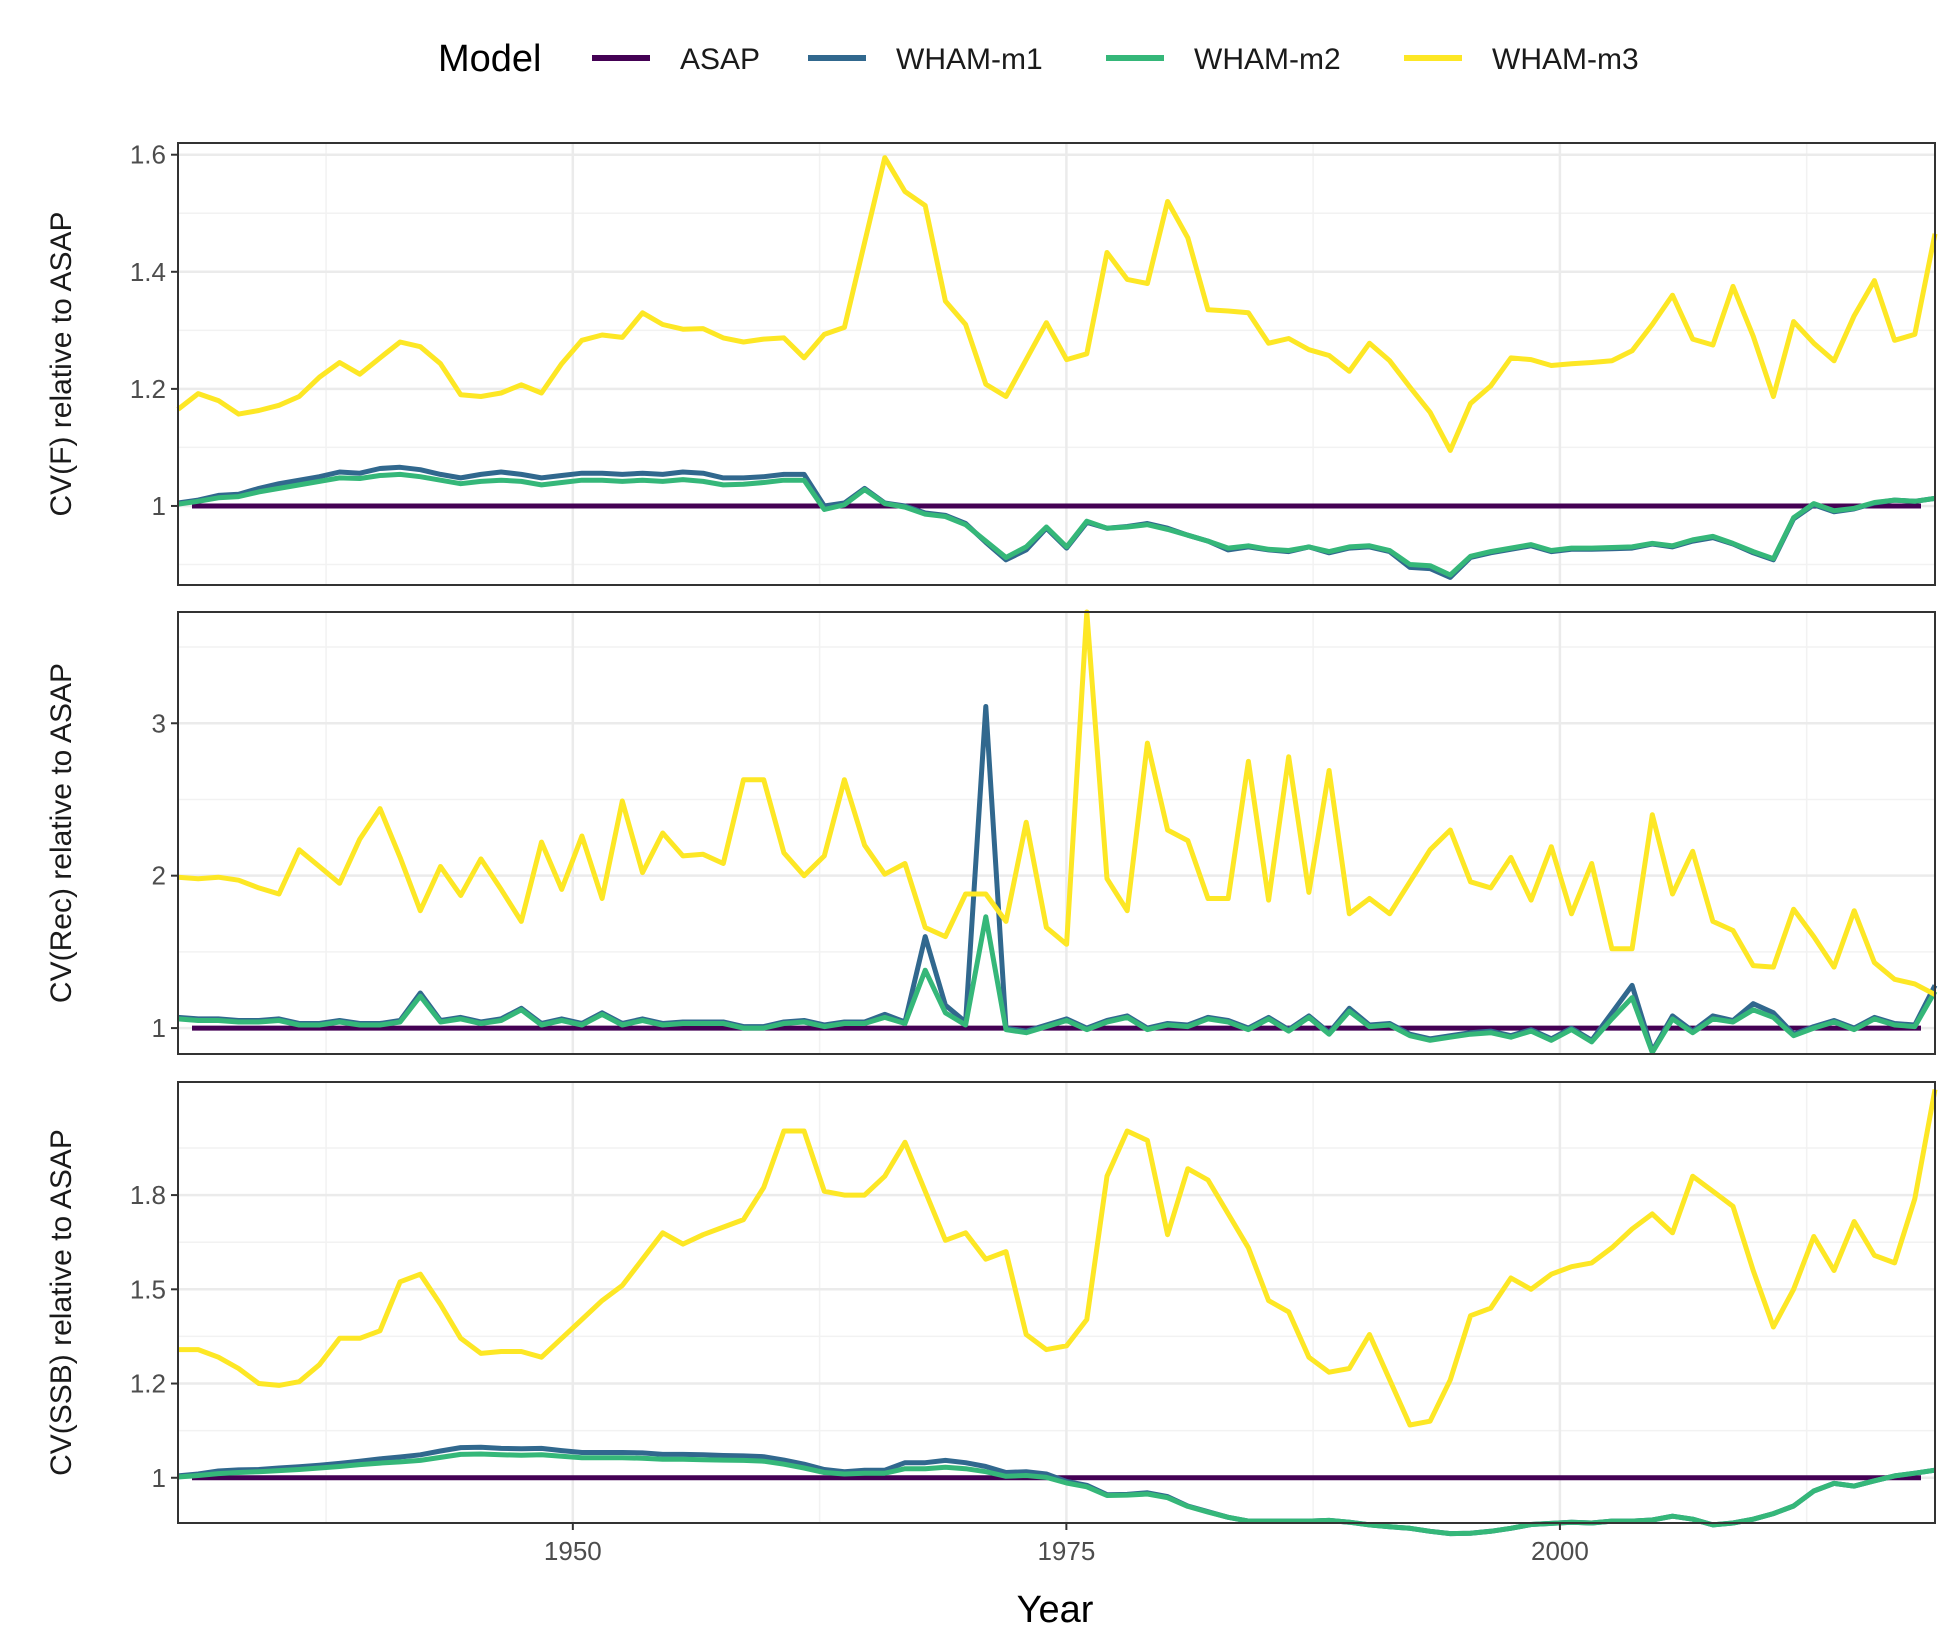 The height and width of the screenshot is (1650, 1950). What do you see at coordinates (159, 723) in the screenshot?
I see `y-tick-label: 3` at bounding box center [159, 723].